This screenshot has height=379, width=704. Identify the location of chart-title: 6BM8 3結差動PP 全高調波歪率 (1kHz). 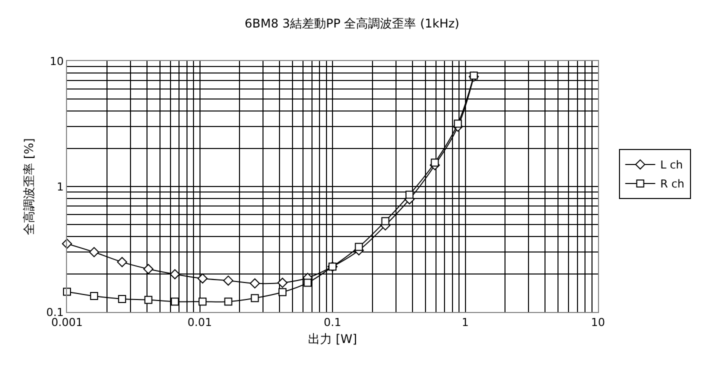
(352, 23).